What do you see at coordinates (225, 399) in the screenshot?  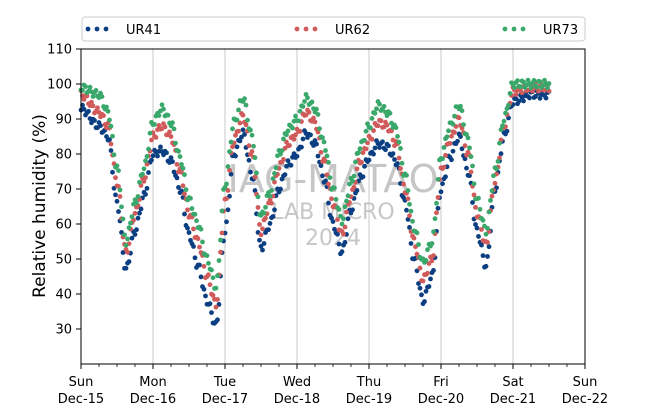 I see `x-tick-label-date: Dec-17` at bounding box center [225, 399].